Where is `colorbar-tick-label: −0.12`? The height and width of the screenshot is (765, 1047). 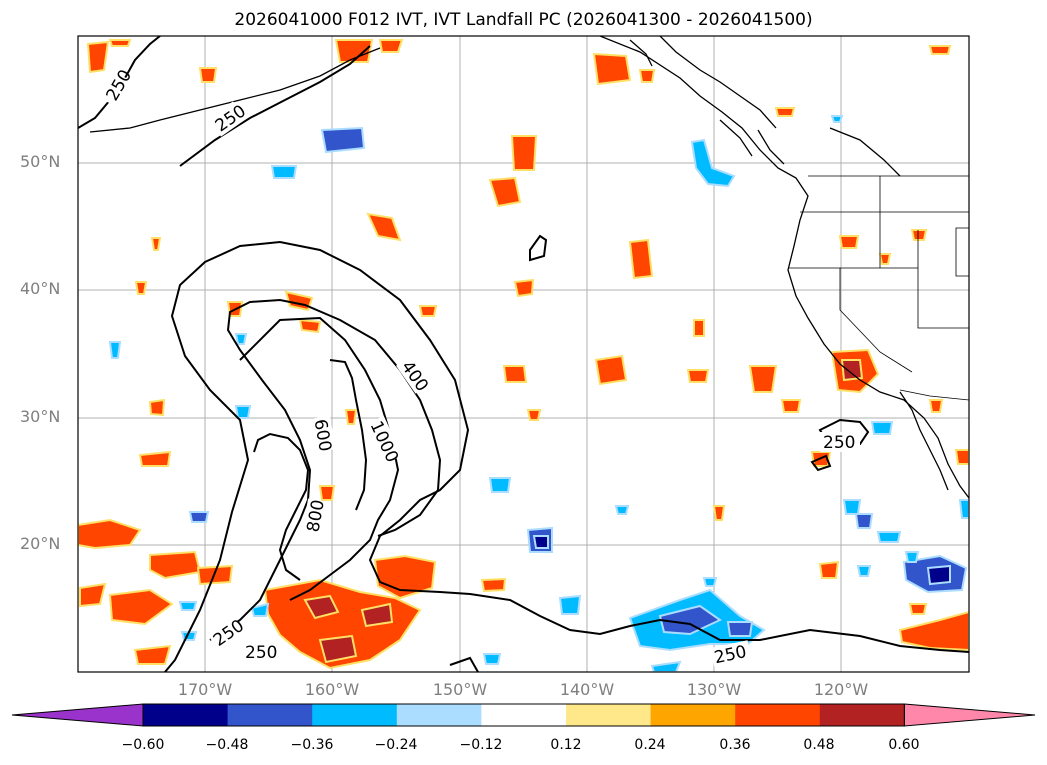 colorbar-tick-label: −0.12 is located at coordinates (481, 745).